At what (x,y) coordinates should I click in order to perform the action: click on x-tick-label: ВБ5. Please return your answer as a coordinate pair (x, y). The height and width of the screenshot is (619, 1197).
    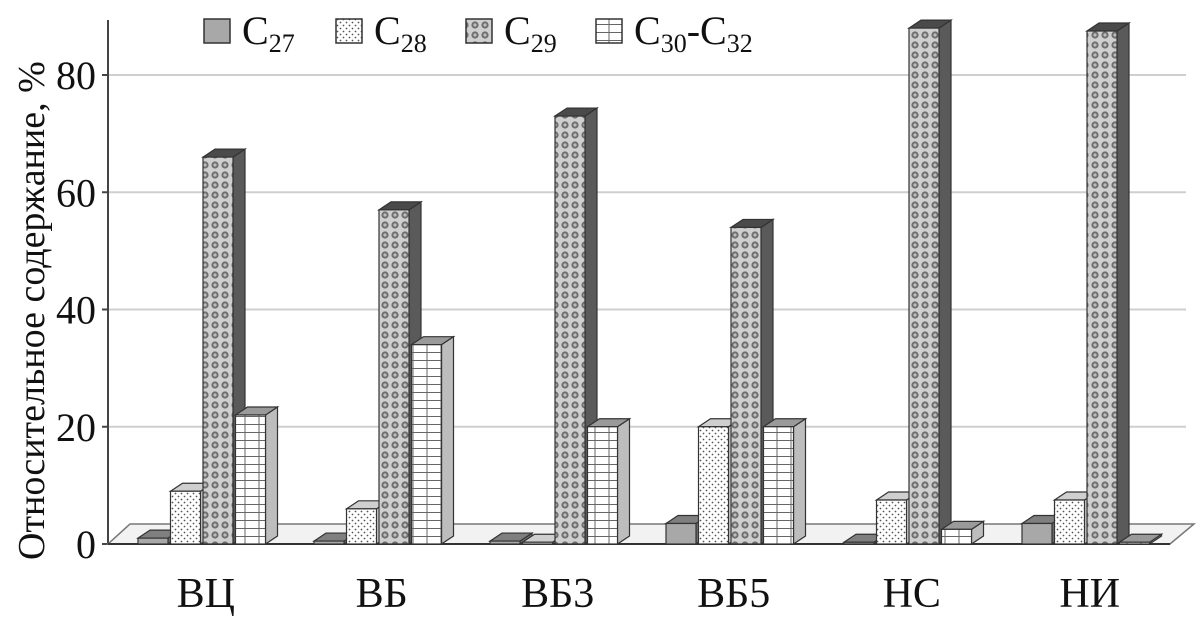
    Looking at the image, I should click on (733, 594).